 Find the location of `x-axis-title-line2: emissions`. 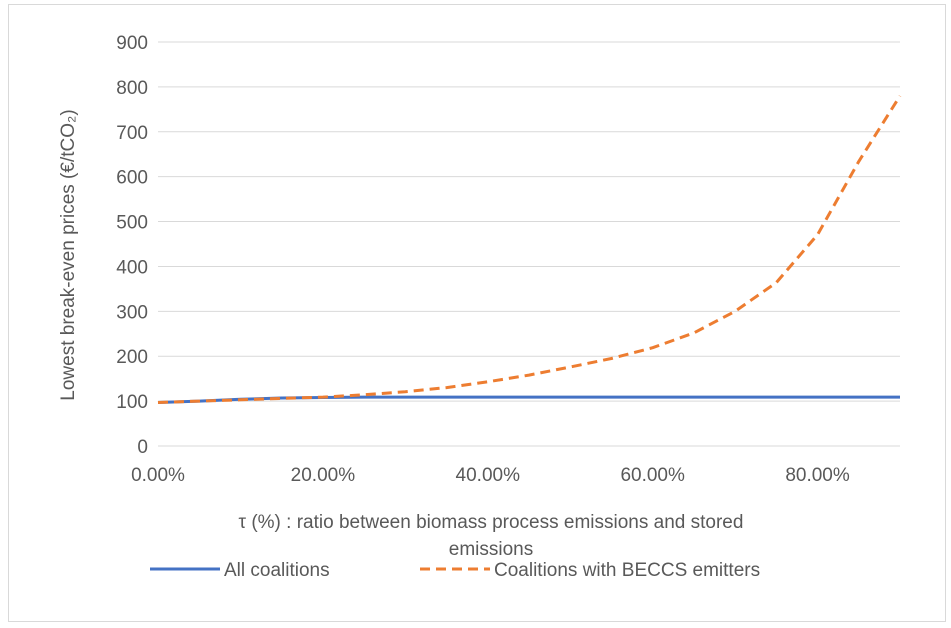

x-axis-title-line2: emissions is located at coordinates (491, 549).